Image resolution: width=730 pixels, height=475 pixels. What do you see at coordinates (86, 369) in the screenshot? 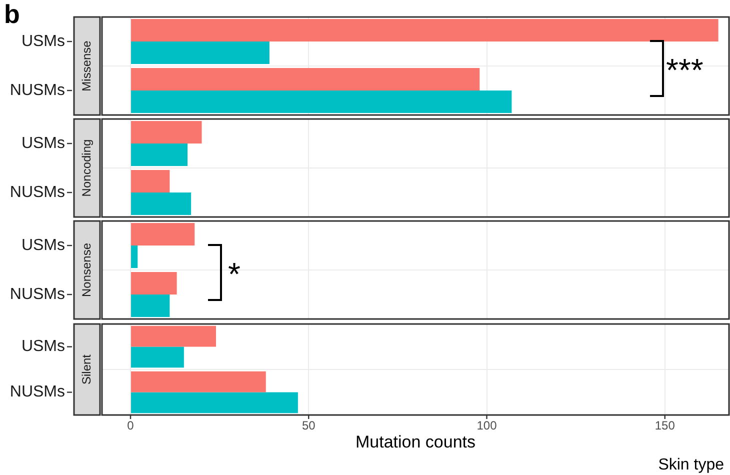
I see `text: Silent` at bounding box center [86, 369].